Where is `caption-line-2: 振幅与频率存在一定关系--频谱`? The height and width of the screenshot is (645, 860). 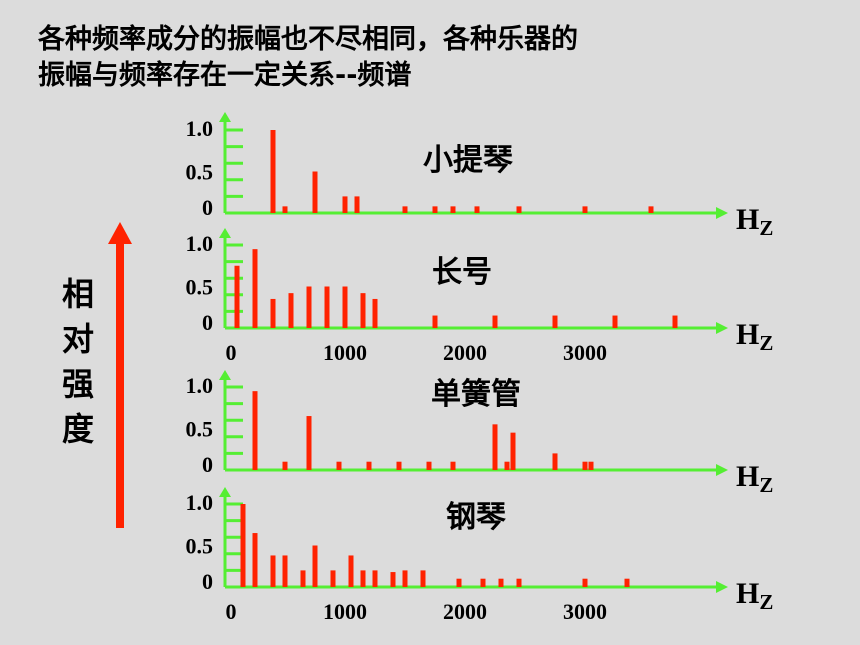 caption-line-2: 振幅与频率存在一定关系--频谱 is located at coordinates (225, 75).